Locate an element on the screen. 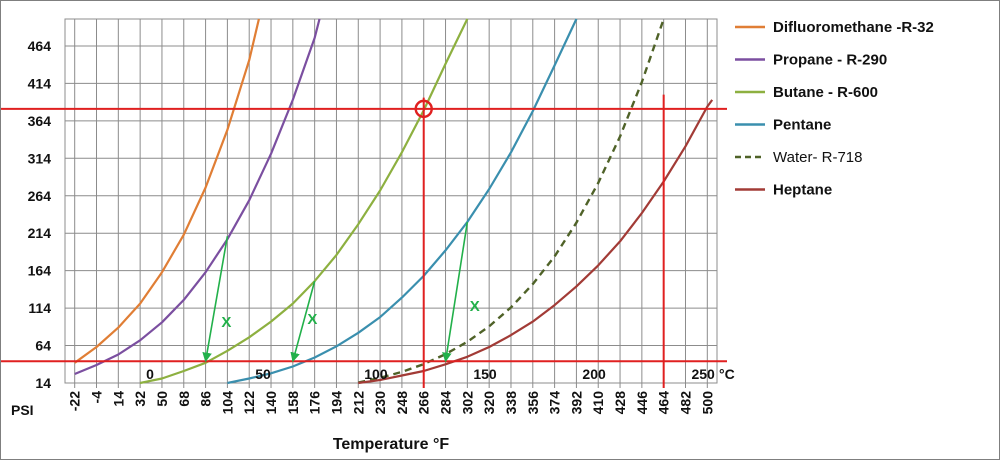 This screenshot has width=1000, height=461. y-tick-label: 64 is located at coordinates (43, 346).